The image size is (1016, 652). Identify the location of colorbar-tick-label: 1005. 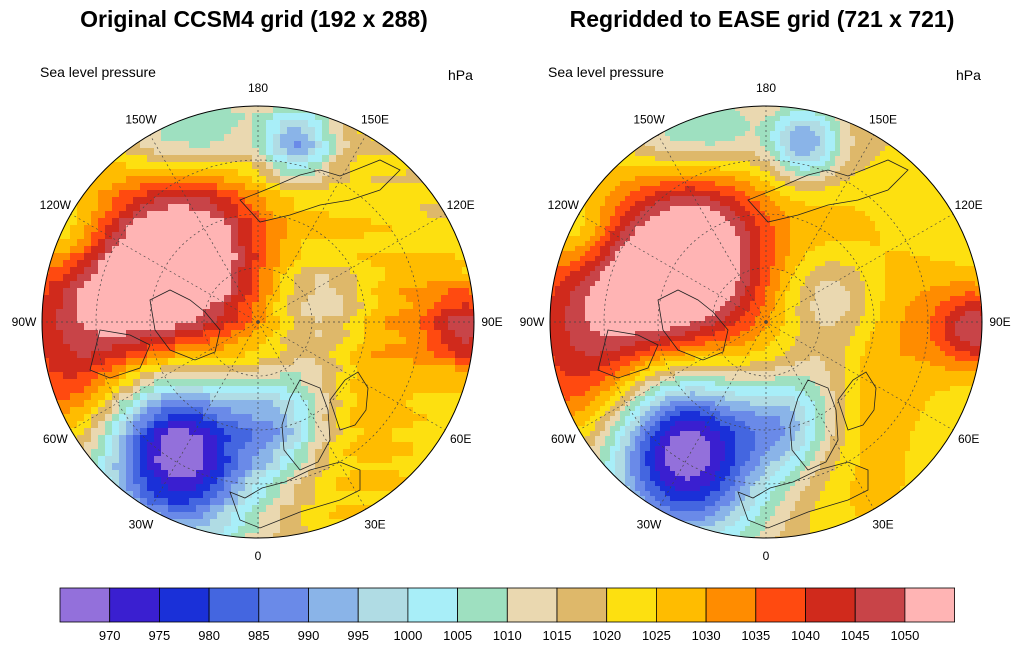
(457, 635).